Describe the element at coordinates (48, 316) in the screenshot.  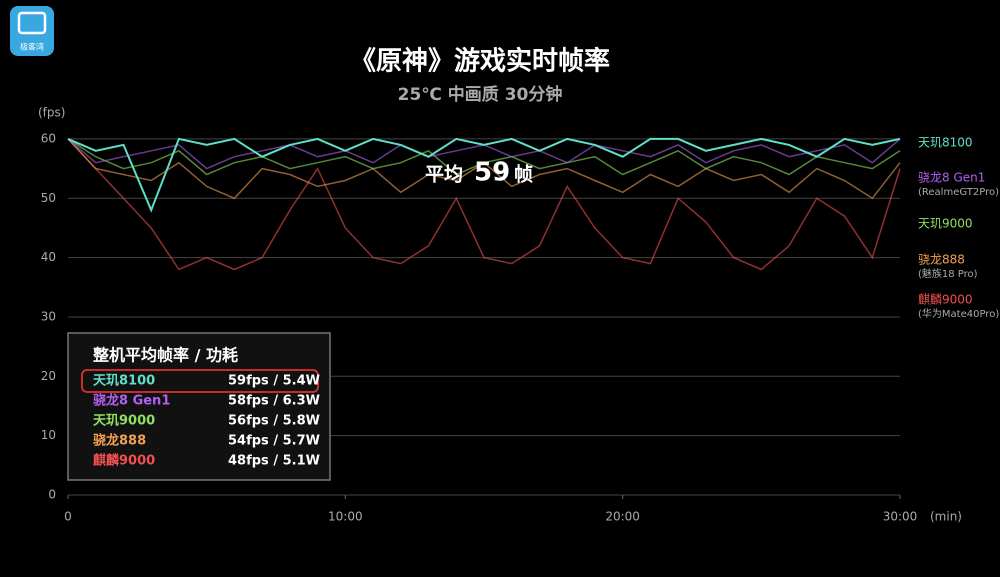
I see `y-tick-label: 30` at that location.